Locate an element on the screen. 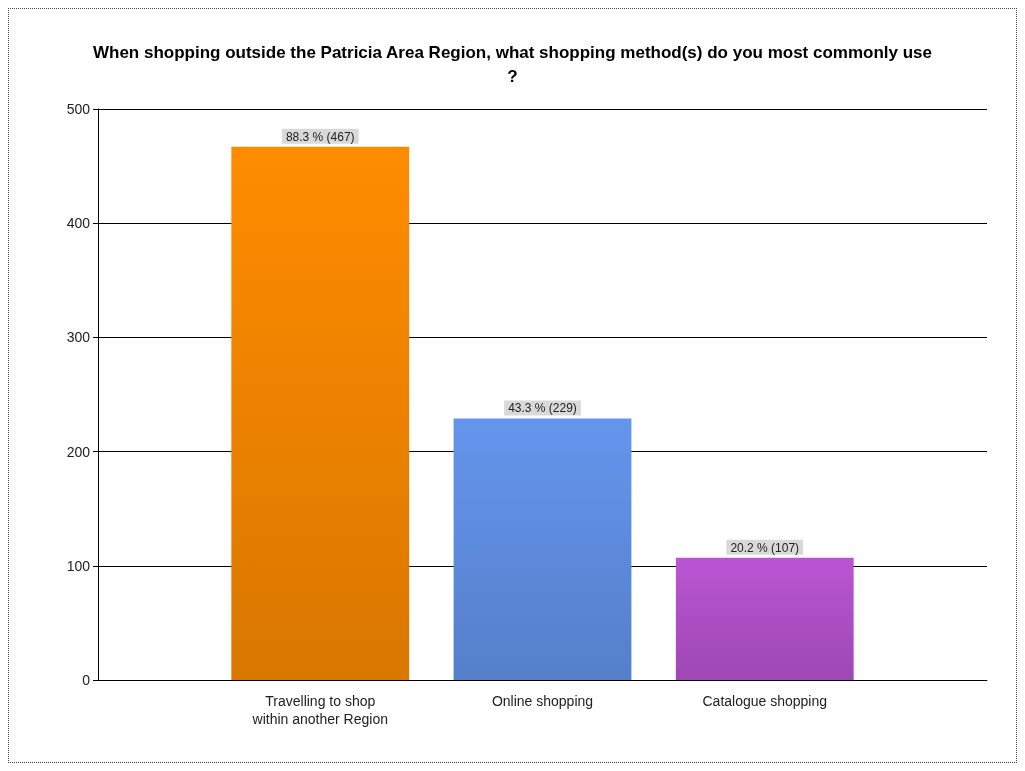 This screenshot has height=771, width=1025. y-tick-label: 100 is located at coordinates (78, 565).